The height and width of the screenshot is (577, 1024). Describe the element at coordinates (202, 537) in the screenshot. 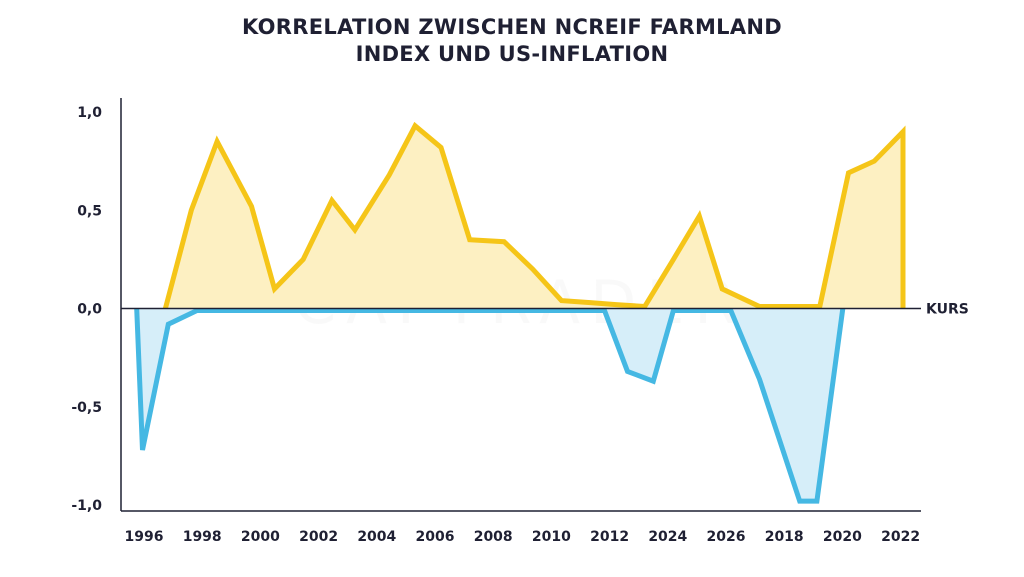

I see `x-tick-label: 1998` at that location.